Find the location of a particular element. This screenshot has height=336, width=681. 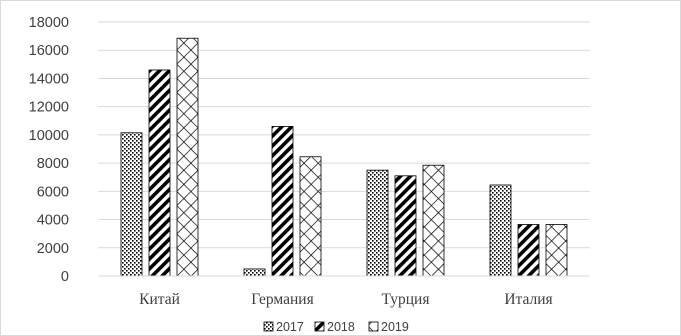

legend-swatch-2019 is located at coordinates (373, 326).